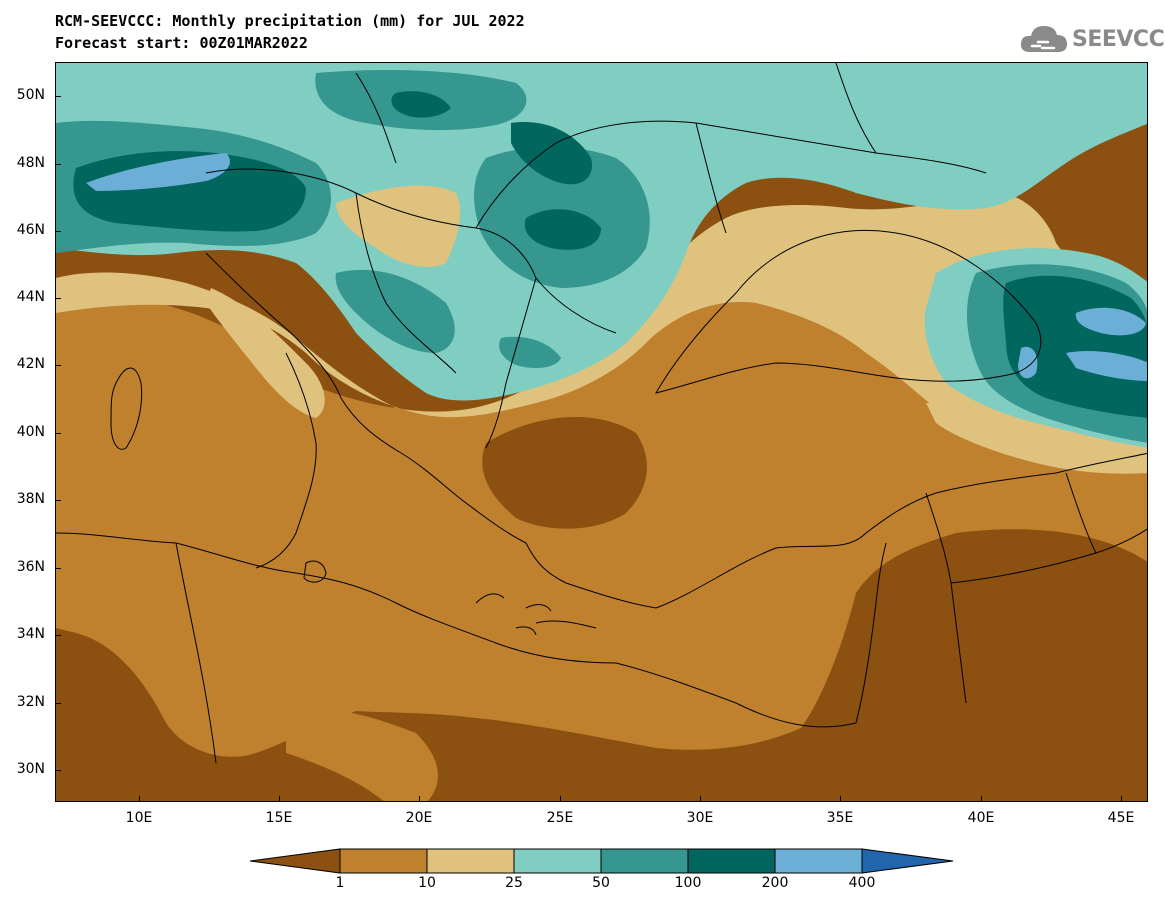 This screenshot has width=1165, height=907. Describe the element at coordinates (551, 153) in the screenshot. I see `band-200-400-carpathians` at that location.